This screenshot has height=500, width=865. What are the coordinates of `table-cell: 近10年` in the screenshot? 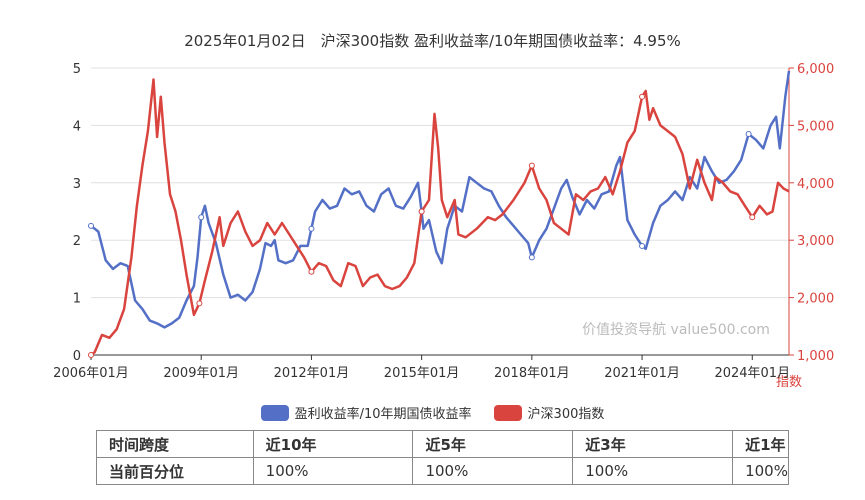 It's located at (333, 444).